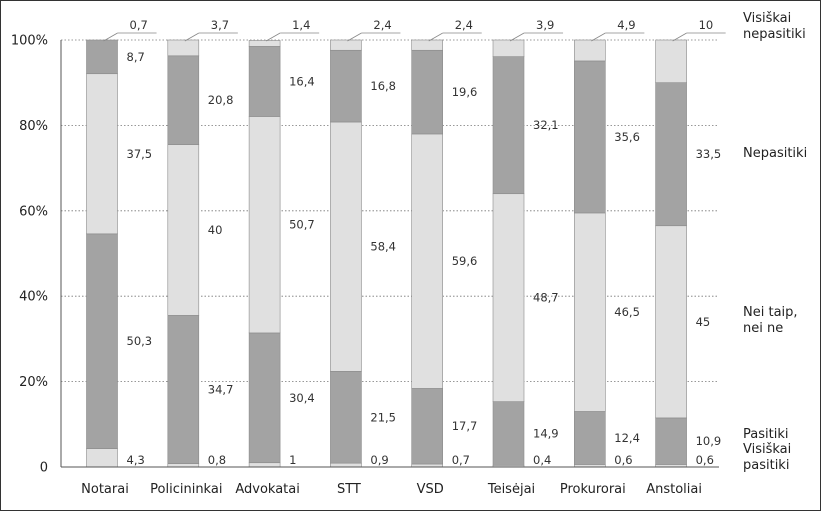  I want to click on data-label: 32,1, so click(546, 125).